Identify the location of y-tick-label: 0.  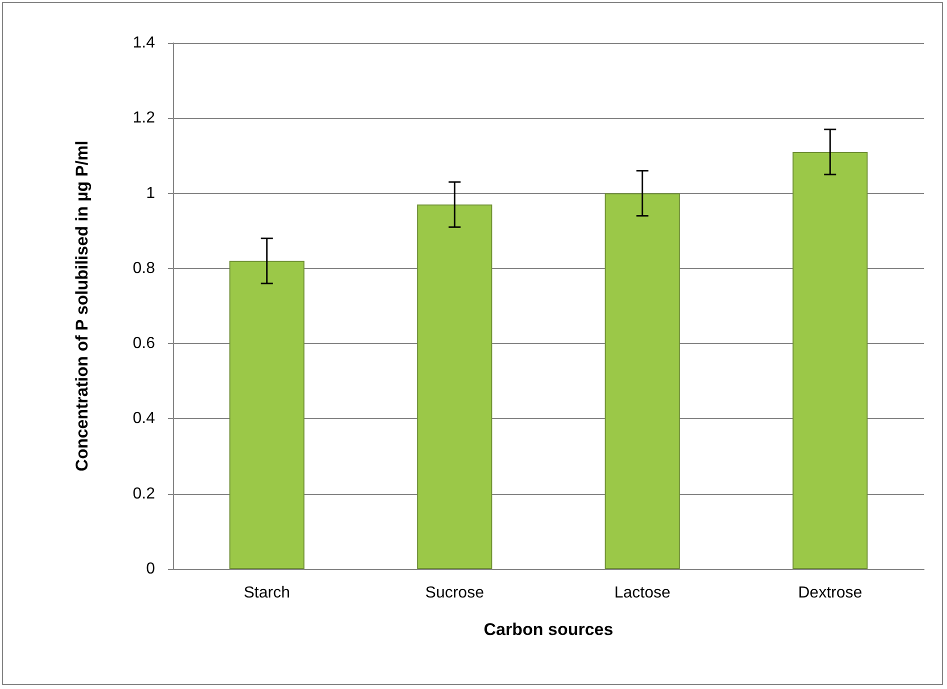
(151, 569).